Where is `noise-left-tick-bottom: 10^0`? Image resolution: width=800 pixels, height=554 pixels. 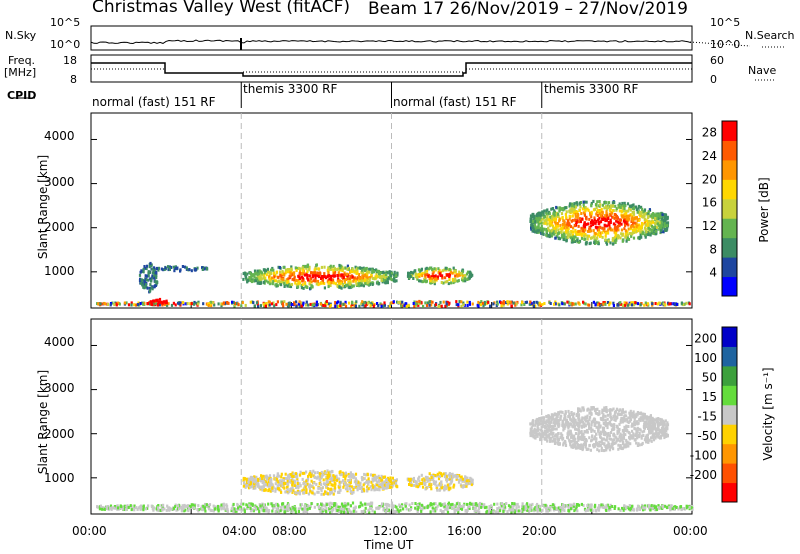 noise-left-tick-bottom: 10^0 is located at coordinates (65, 44).